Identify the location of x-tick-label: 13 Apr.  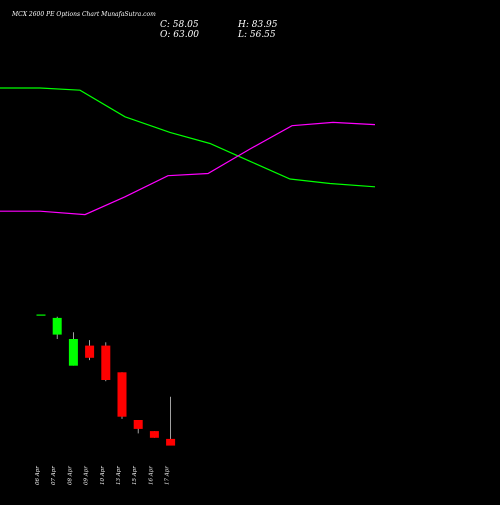
(119, 475).